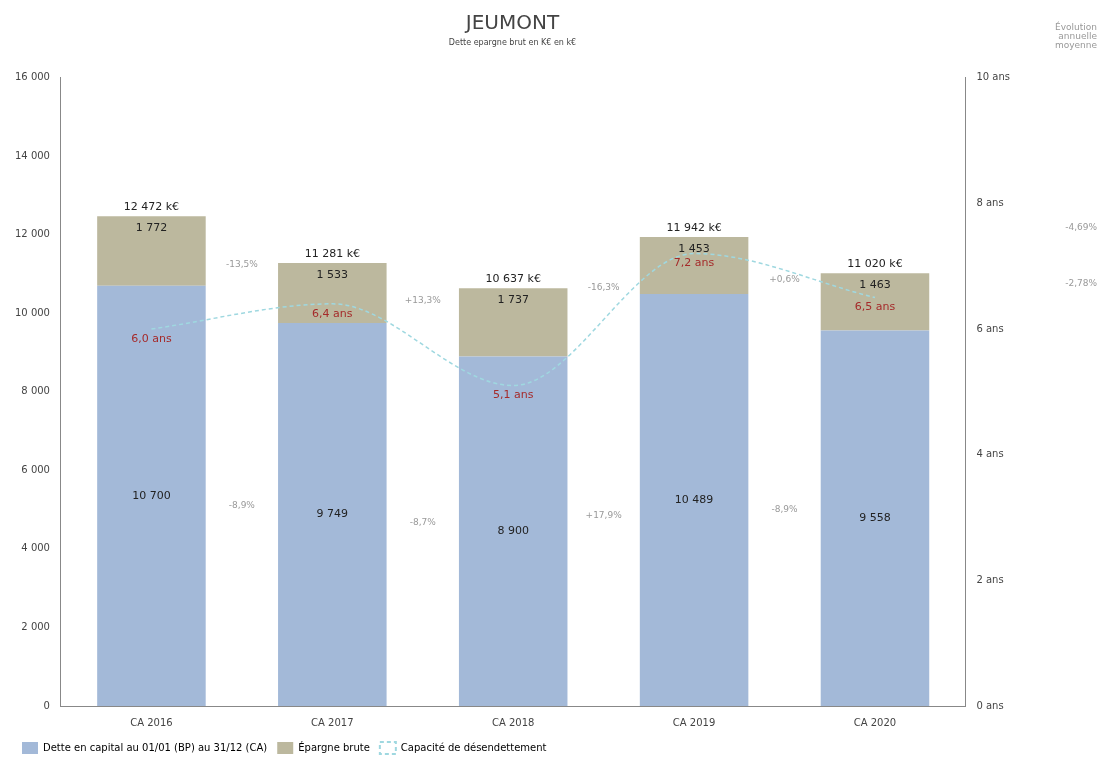 The width and height of the screenshot is (1115, 774). I want to click on x-tick-label: CA 2019, so click(694, 722).